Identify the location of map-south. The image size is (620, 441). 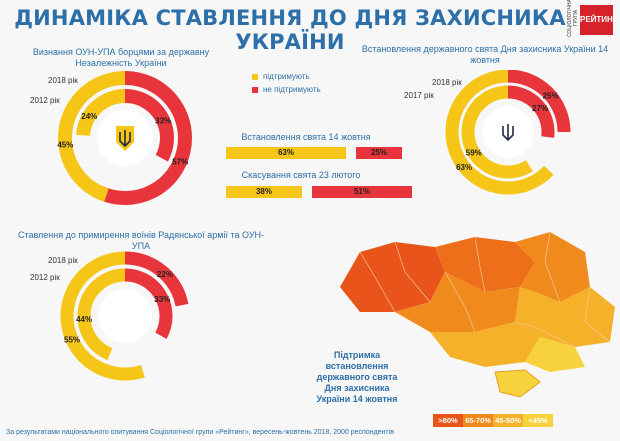
(485, 344).